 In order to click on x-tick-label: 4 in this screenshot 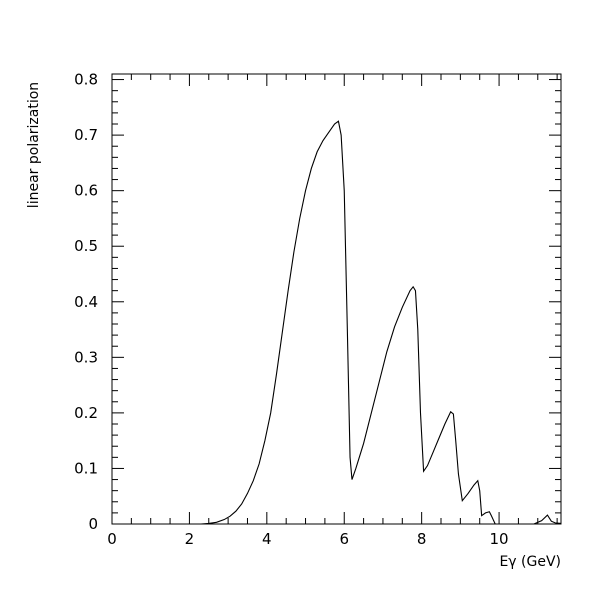, I will do `click(267, 539)`.